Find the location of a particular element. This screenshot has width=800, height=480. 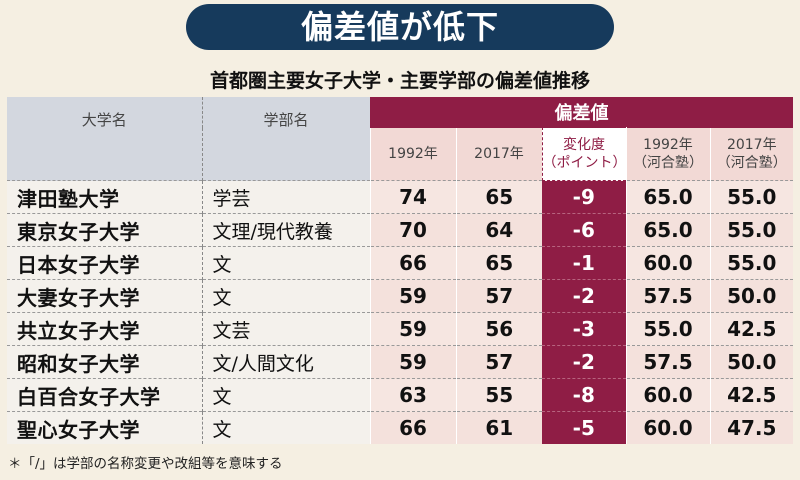

col-header-kawai-2017: 2017年 （河合塾） is located at coordinates (751, 154).